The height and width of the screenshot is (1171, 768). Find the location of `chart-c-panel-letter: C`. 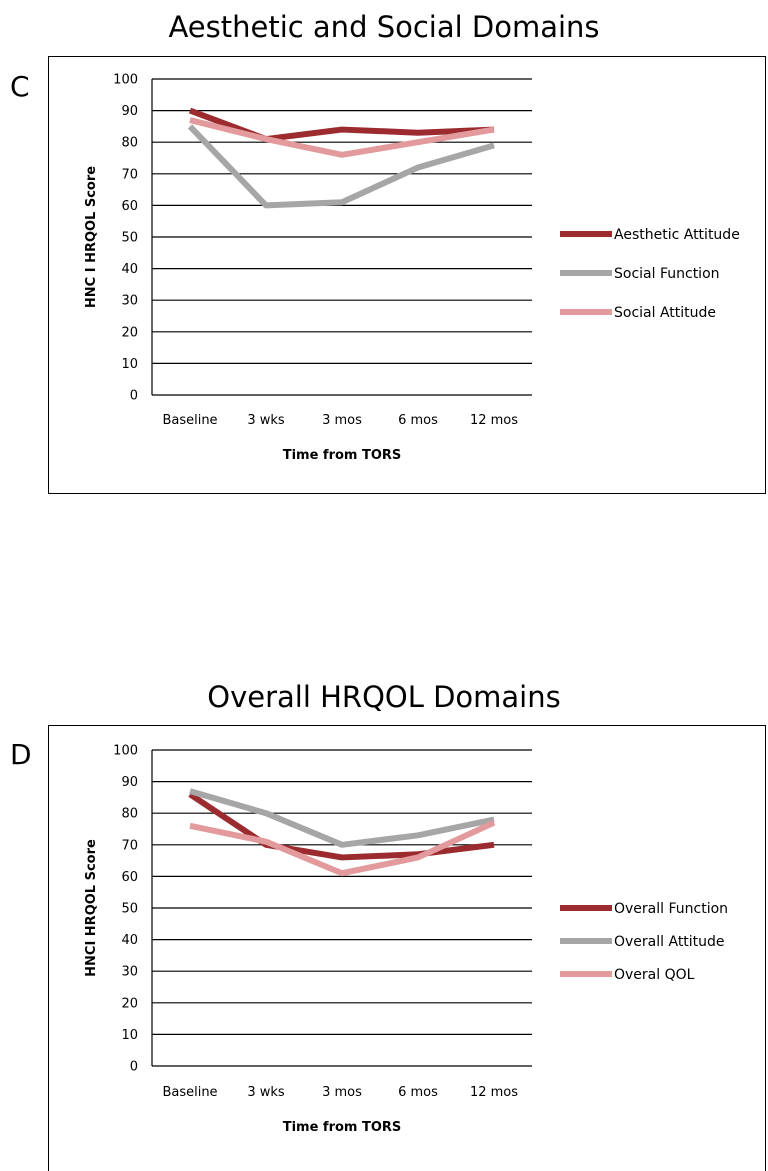

chart-c-panel-letter: C is located at coordinates (20, 86).